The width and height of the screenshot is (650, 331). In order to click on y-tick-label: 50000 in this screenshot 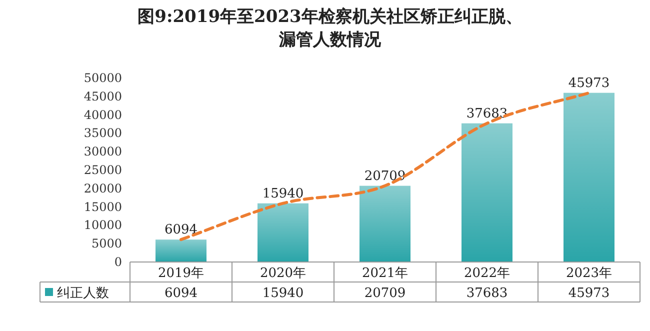, I will do `click(103, 78)`.